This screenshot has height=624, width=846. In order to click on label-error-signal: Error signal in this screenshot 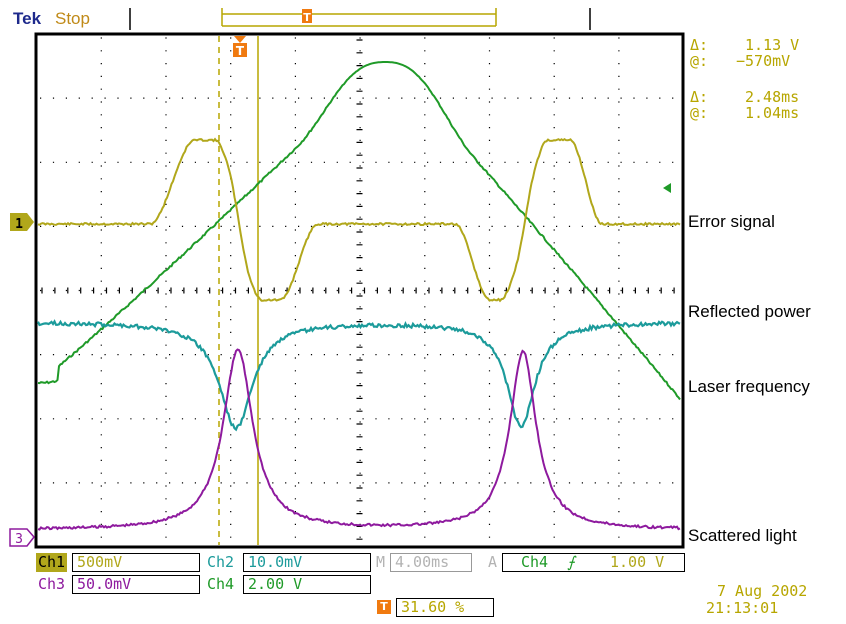, I will do `click(731, 221)`.